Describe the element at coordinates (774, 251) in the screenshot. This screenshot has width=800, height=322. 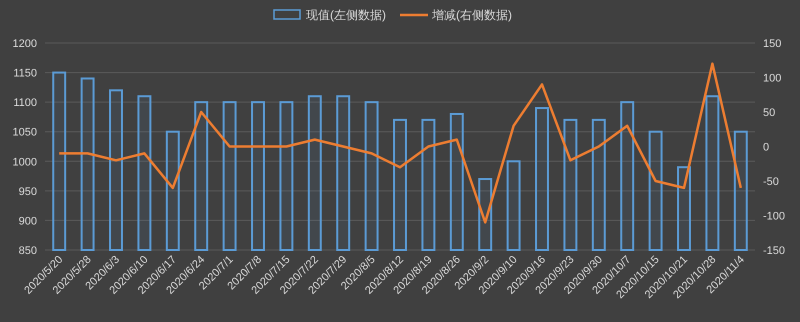
I see `y2-tick-label: -150` at that location.